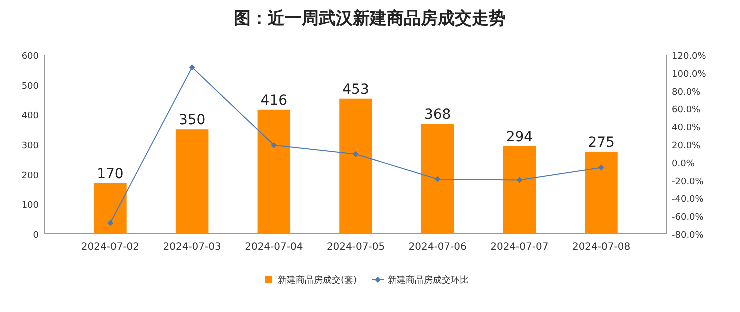  I want to click on y2-tick-label: 40.0%, so click(687, 129).